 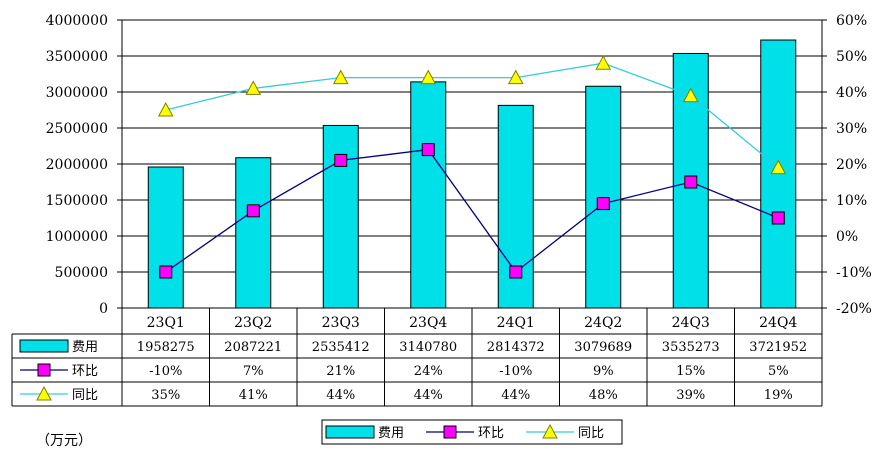 What do you see at coordinates (428, 323) in the screenshot?
I see `category-label-23Q4: 23Q4` at bounding box center [428, 323].